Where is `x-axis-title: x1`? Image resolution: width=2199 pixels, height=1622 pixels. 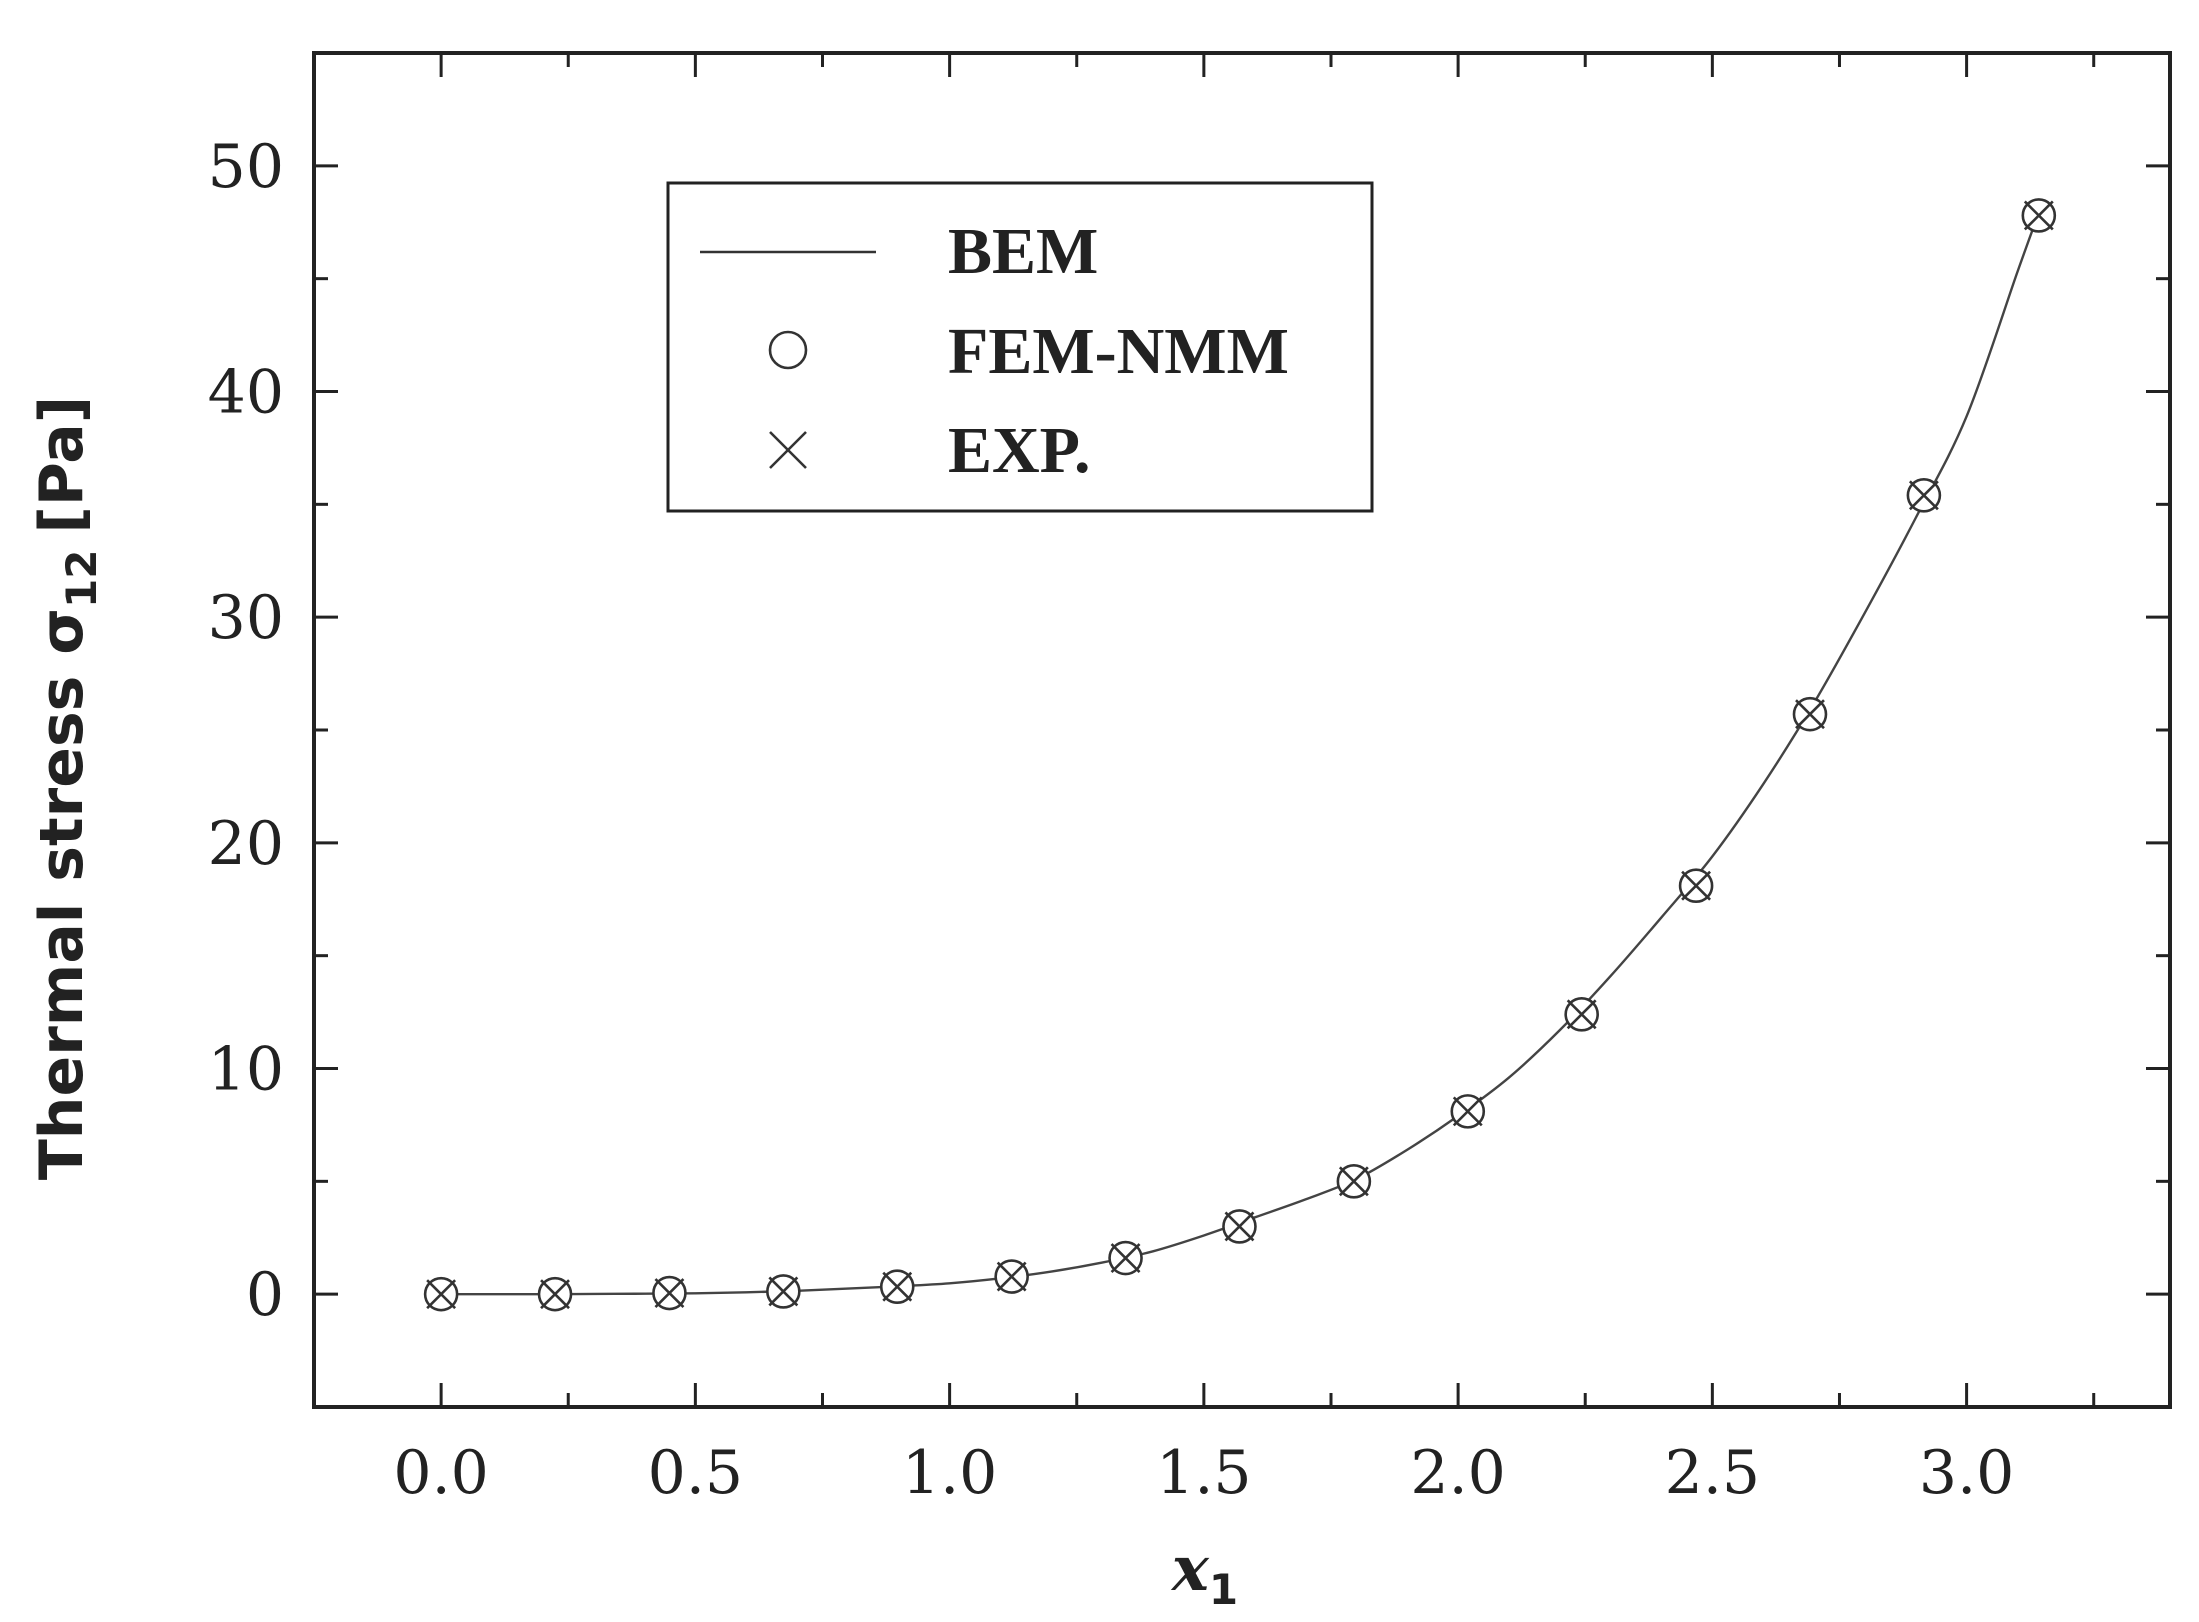
x-axis-title: x1 is located at coordinates (1204, 1573).